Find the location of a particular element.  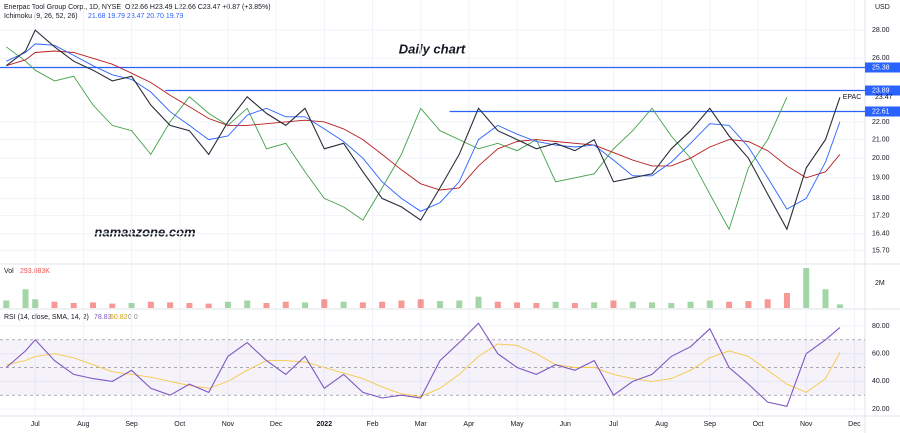

series-line is located at coordinates (423, 370).